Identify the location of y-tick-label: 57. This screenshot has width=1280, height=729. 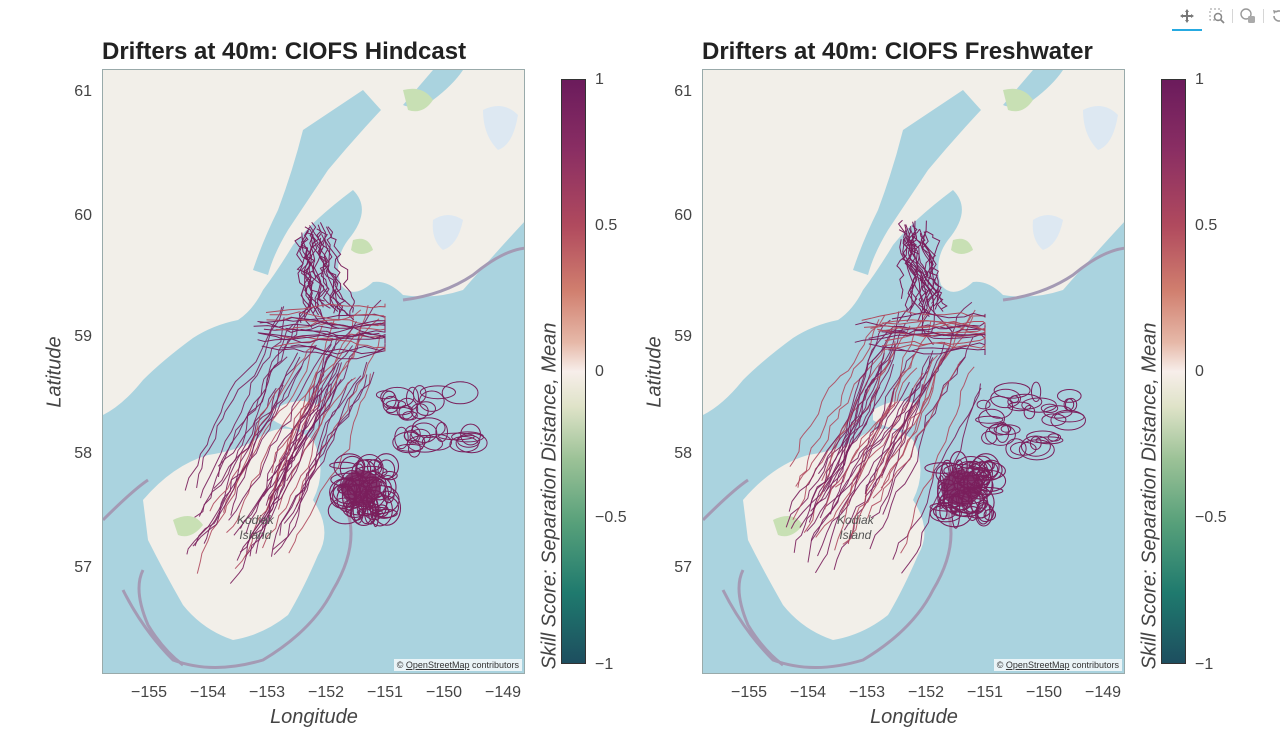
(683, 567).